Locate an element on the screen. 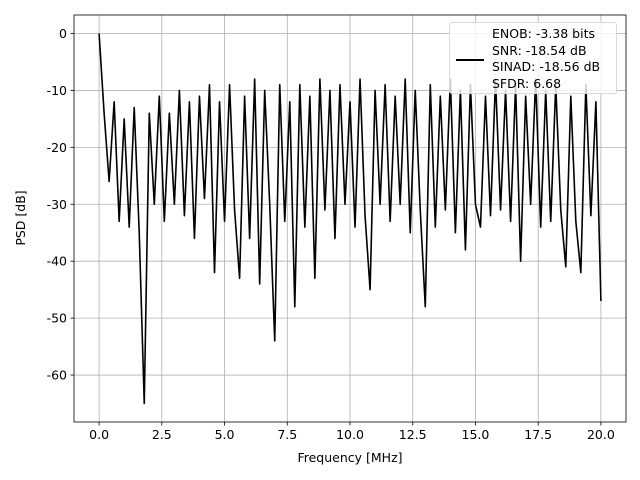 The height and width of the screenshot is (480, 640). y-tick-label: -50 is located at coordinates (57, 318).